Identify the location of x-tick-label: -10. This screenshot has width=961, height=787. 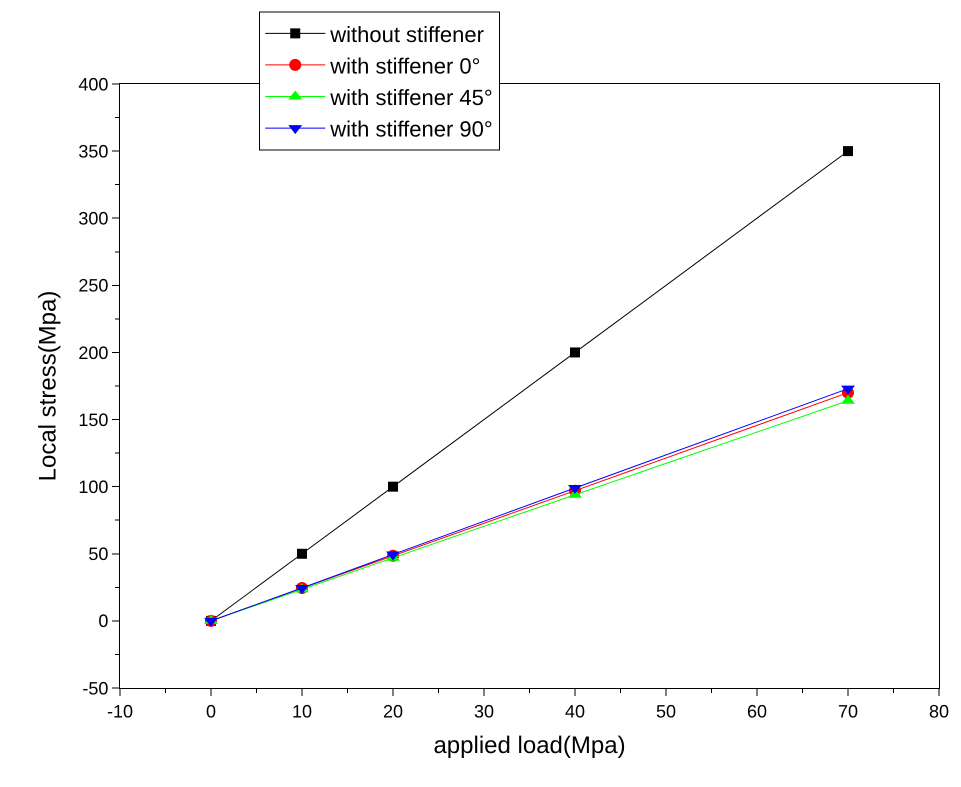
(120, 712).